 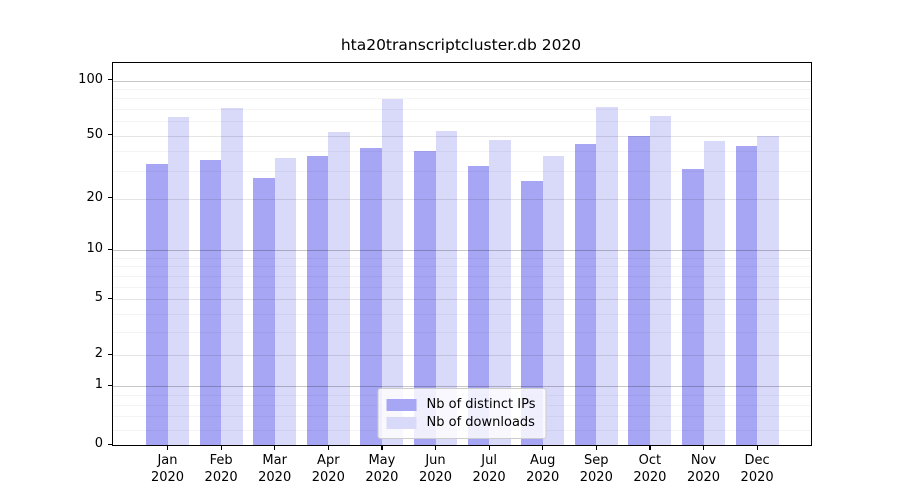 I want to click on legend-label-distinct-ips: Nb of distinct IPs, so click(x=481, y=404).